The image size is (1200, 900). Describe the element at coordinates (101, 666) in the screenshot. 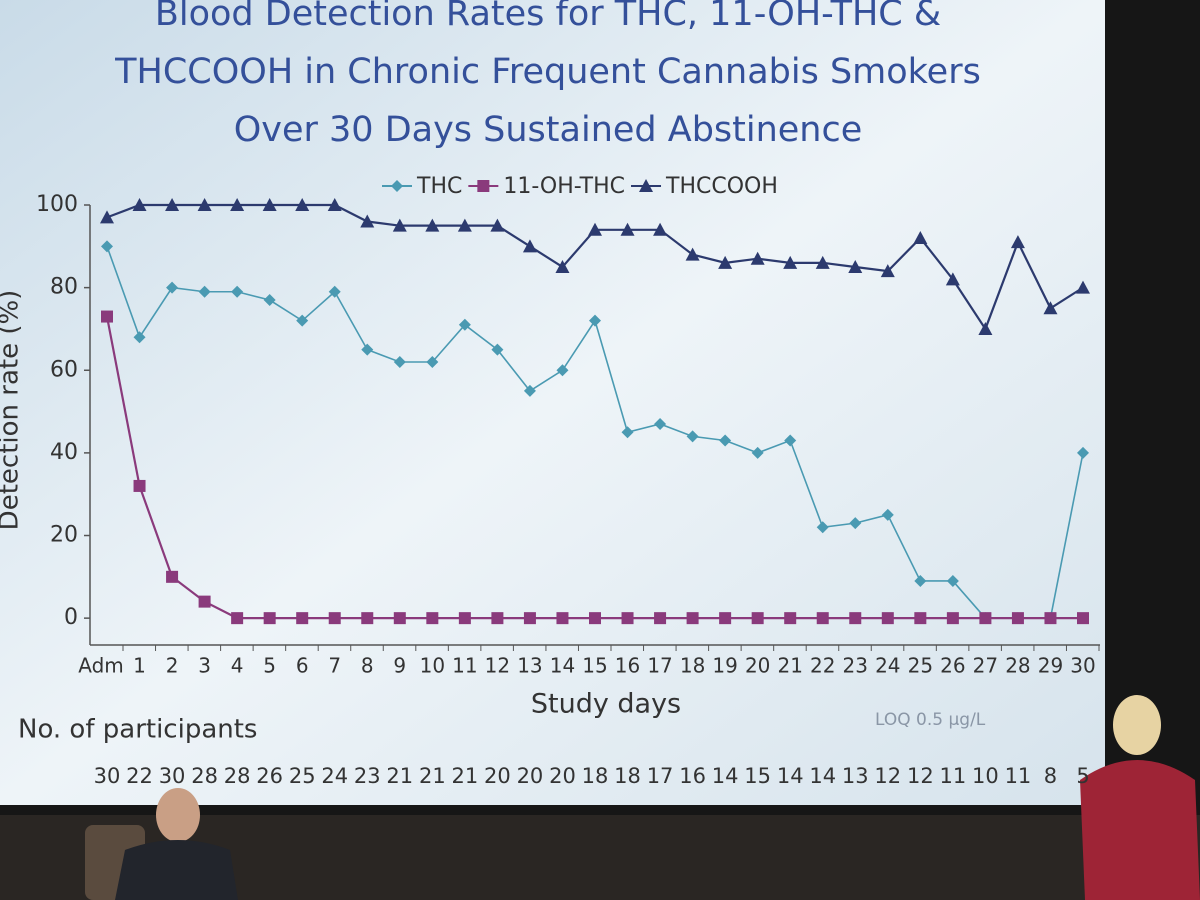

I see `x-tick-label: Adm` at that location.